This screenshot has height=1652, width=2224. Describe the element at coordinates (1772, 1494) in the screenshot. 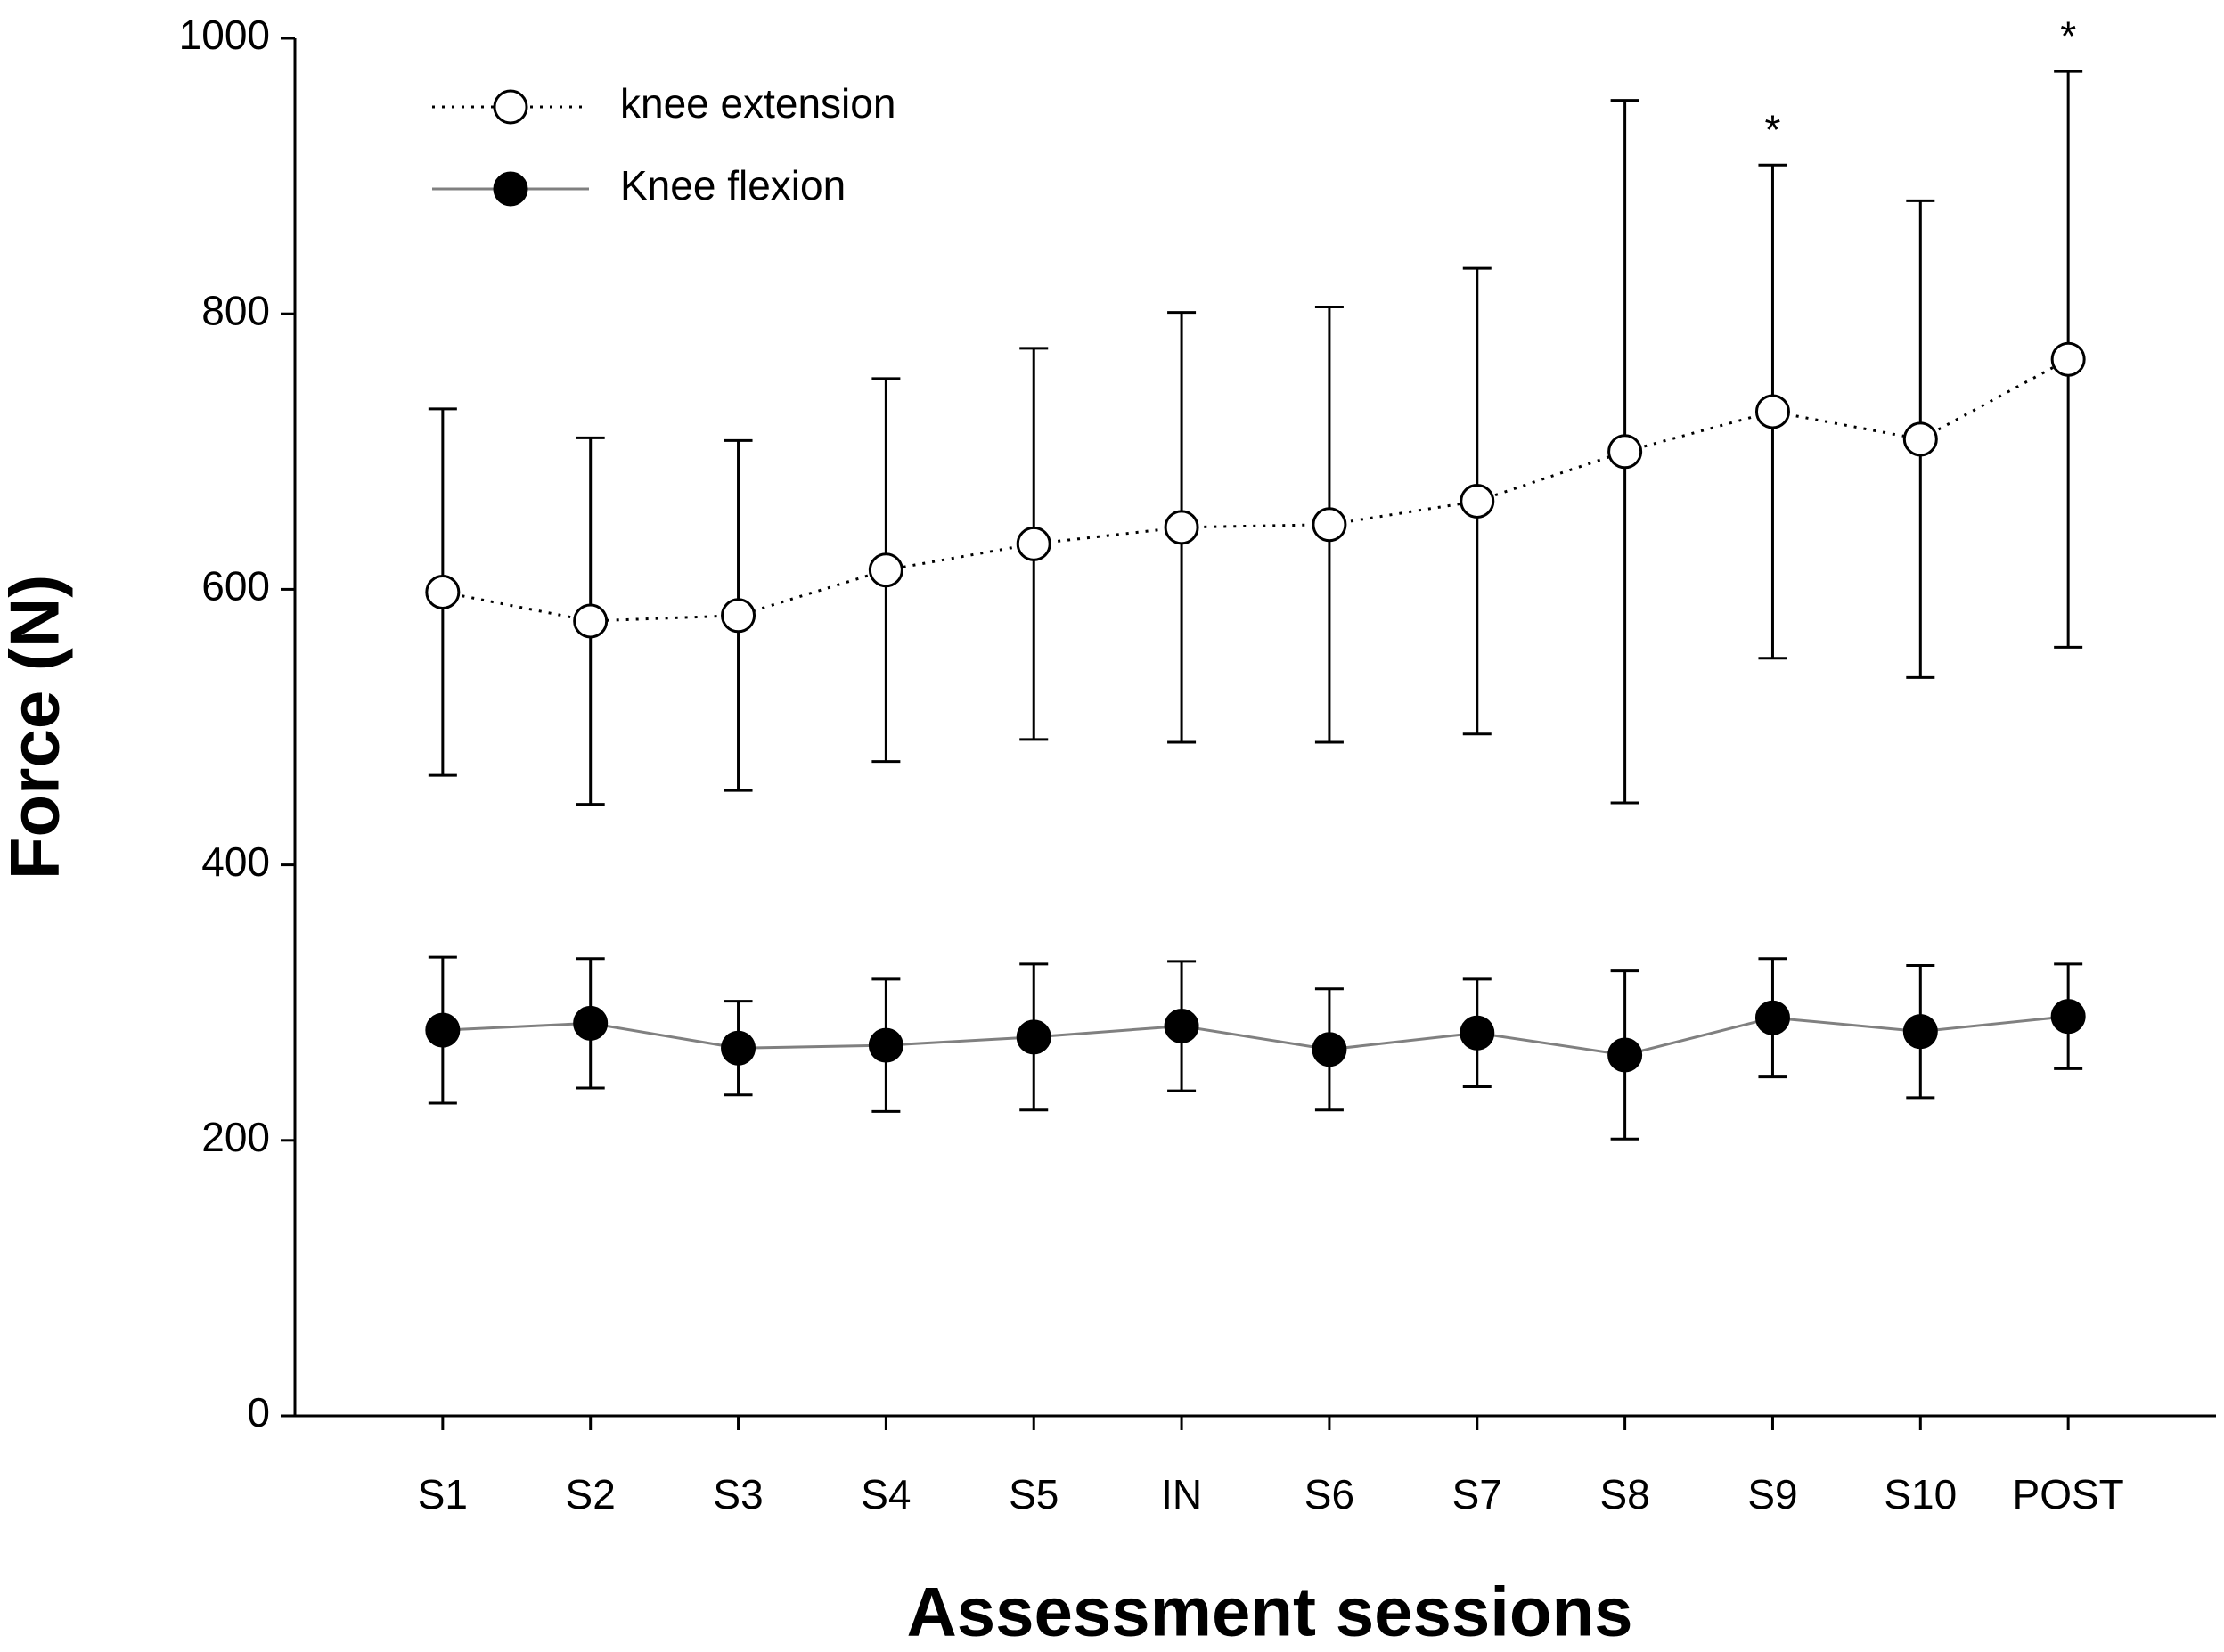

I see `x-tick-label: S9` at that location.